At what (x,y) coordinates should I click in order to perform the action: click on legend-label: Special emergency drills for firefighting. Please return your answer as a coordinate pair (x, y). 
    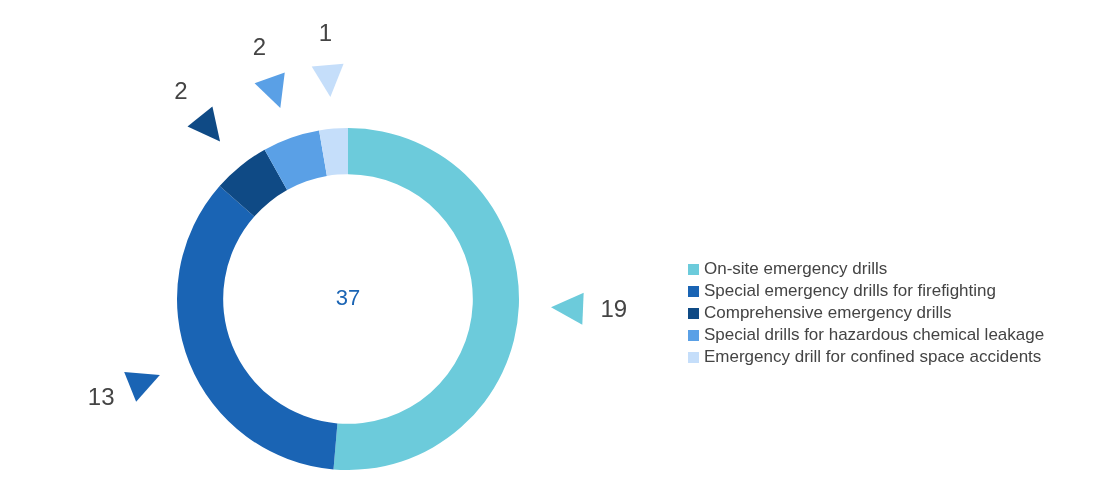
    Looking at the image, I should click on (850, 291).